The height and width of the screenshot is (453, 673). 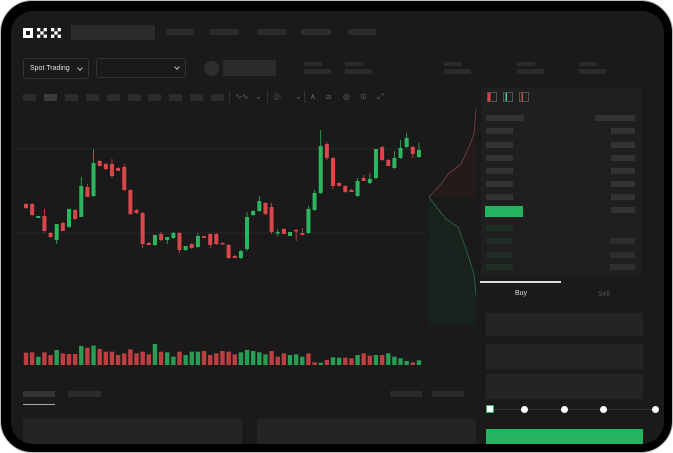 I want to click on total-input, so click(x=564, y=386).